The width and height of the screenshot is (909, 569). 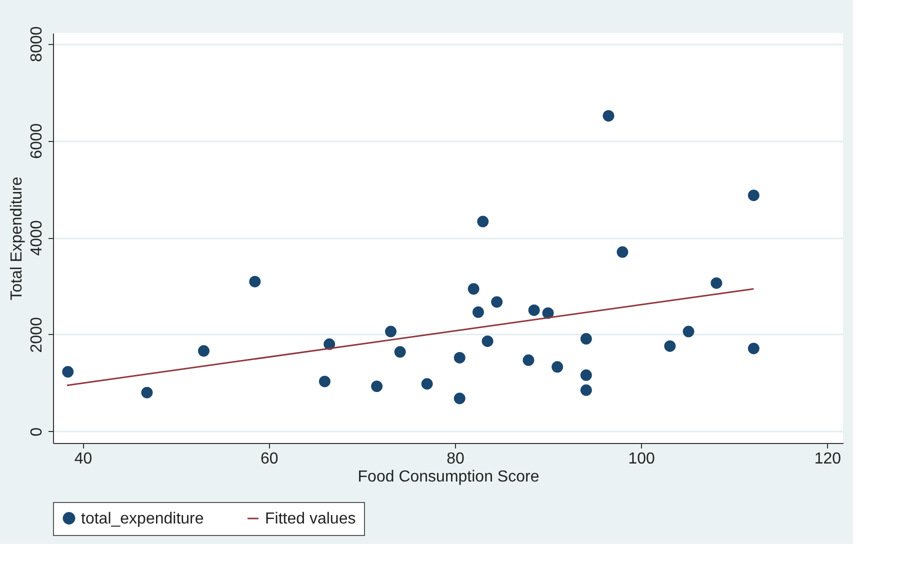 I want to click on x-tick-label: 40, so click(x=83, y=459).